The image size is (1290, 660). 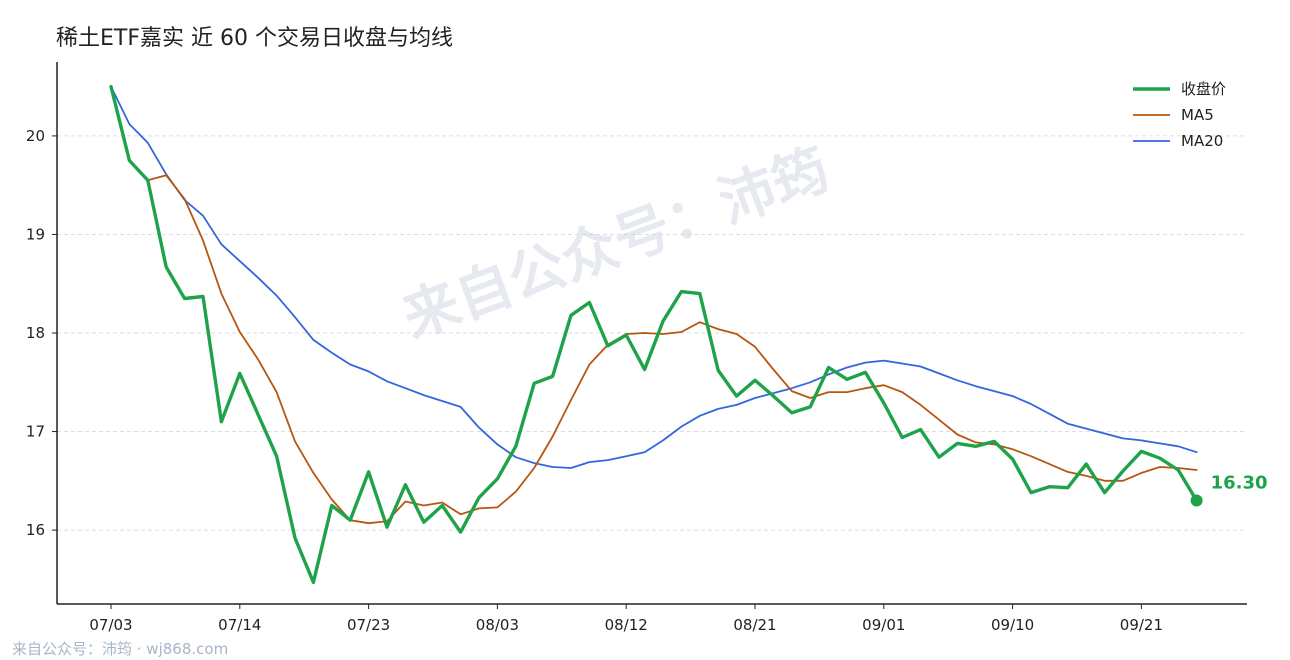 What do you see at coordinates (754, 625) in the screenshot?
I see `x-tick-label: 08/21` at bounding box center [754, 625].